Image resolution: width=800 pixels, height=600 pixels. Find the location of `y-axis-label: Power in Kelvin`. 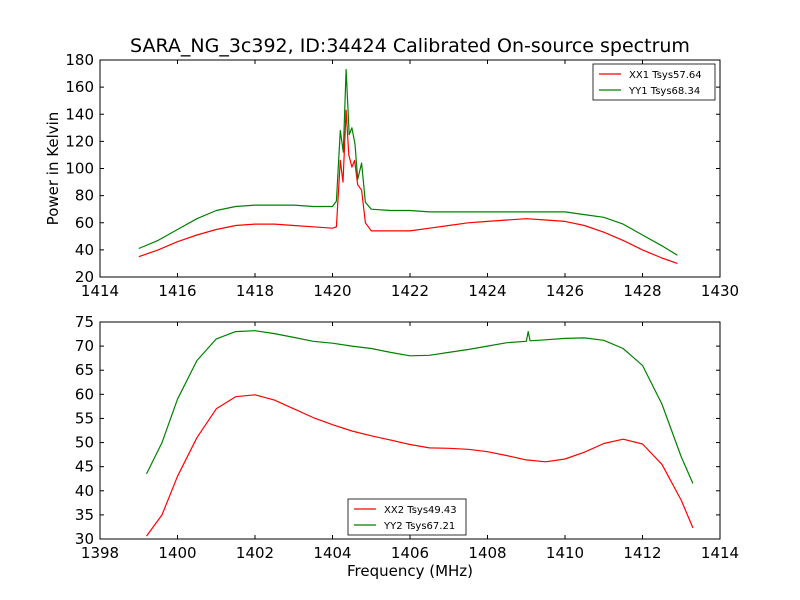

y-axis-label: Power in Kelvin is located at coordinates (53, 169).